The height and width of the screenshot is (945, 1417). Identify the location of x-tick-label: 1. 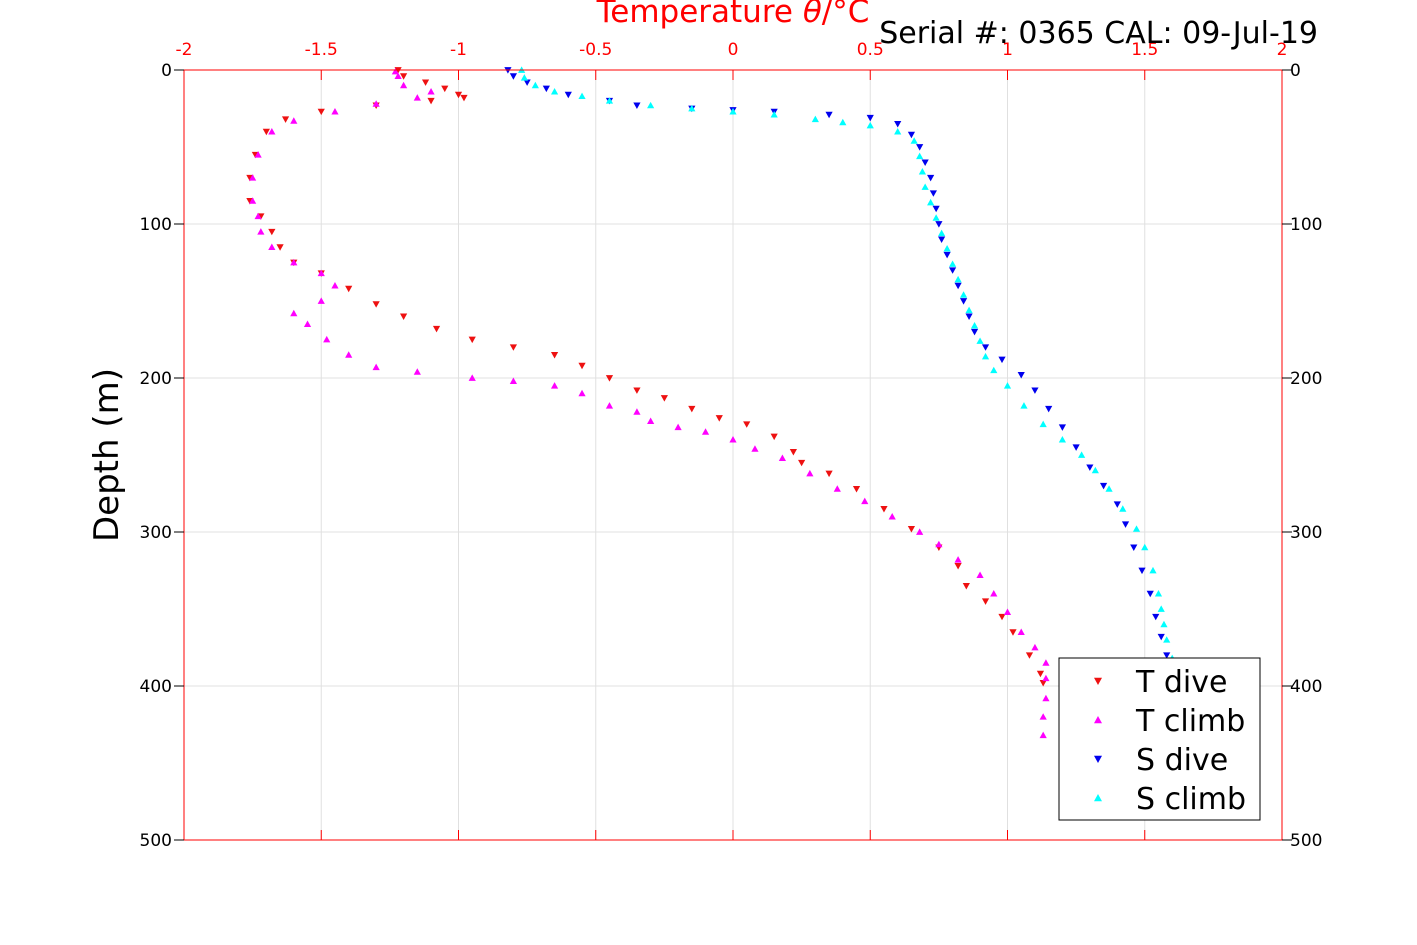
(1007, 50).